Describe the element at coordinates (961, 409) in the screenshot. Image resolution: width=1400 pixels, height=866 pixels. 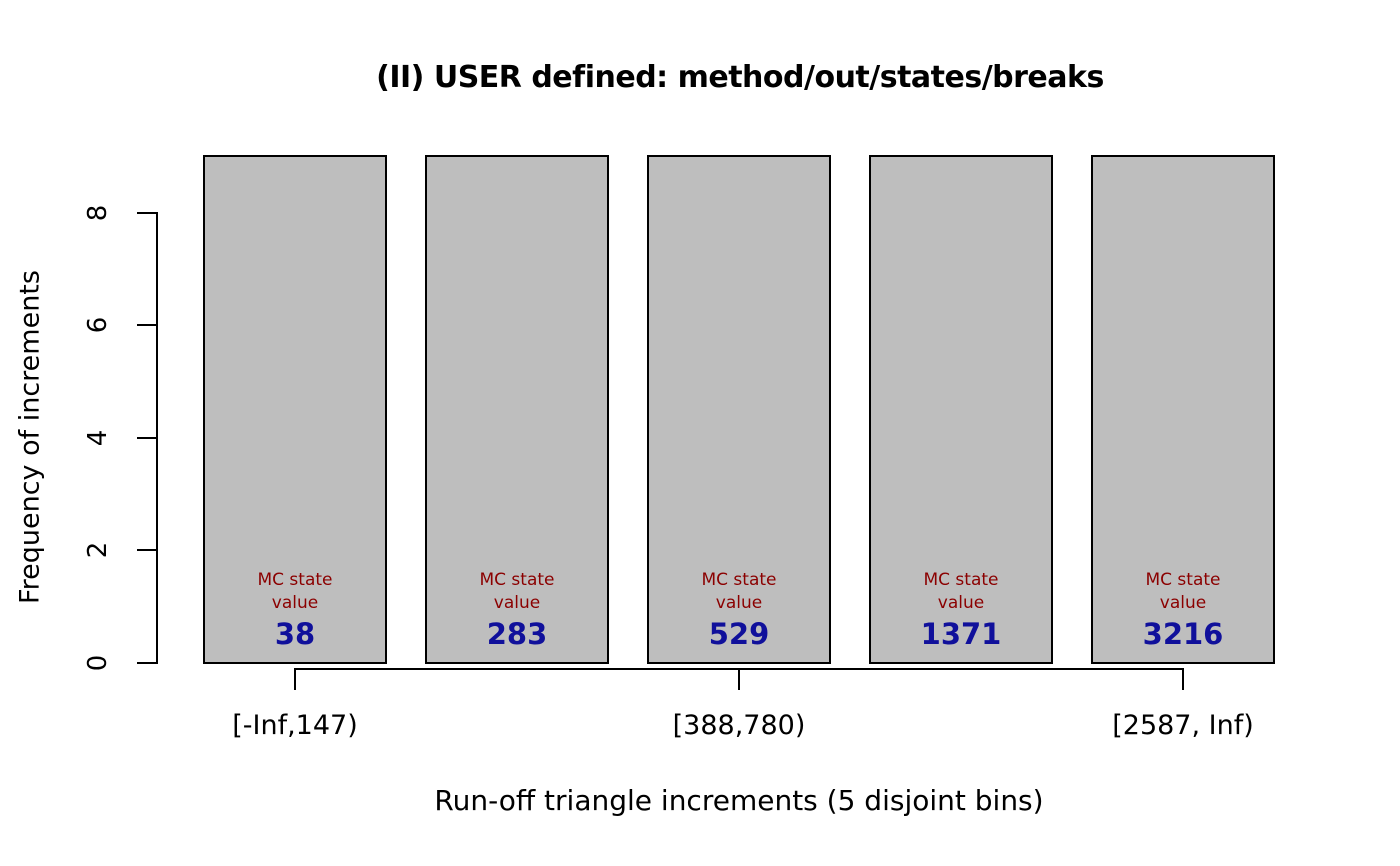
I see `bar-4: MC state value 1371` at that location.